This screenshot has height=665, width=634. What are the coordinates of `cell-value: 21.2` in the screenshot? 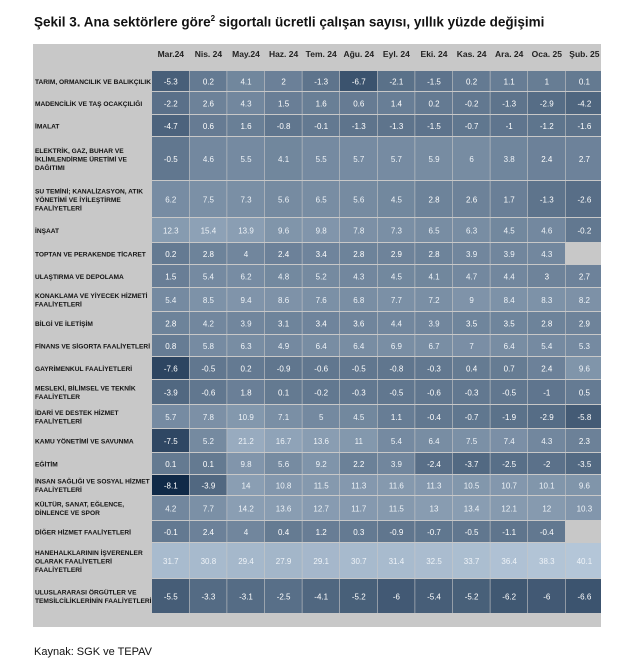 It's located at (246, 441).